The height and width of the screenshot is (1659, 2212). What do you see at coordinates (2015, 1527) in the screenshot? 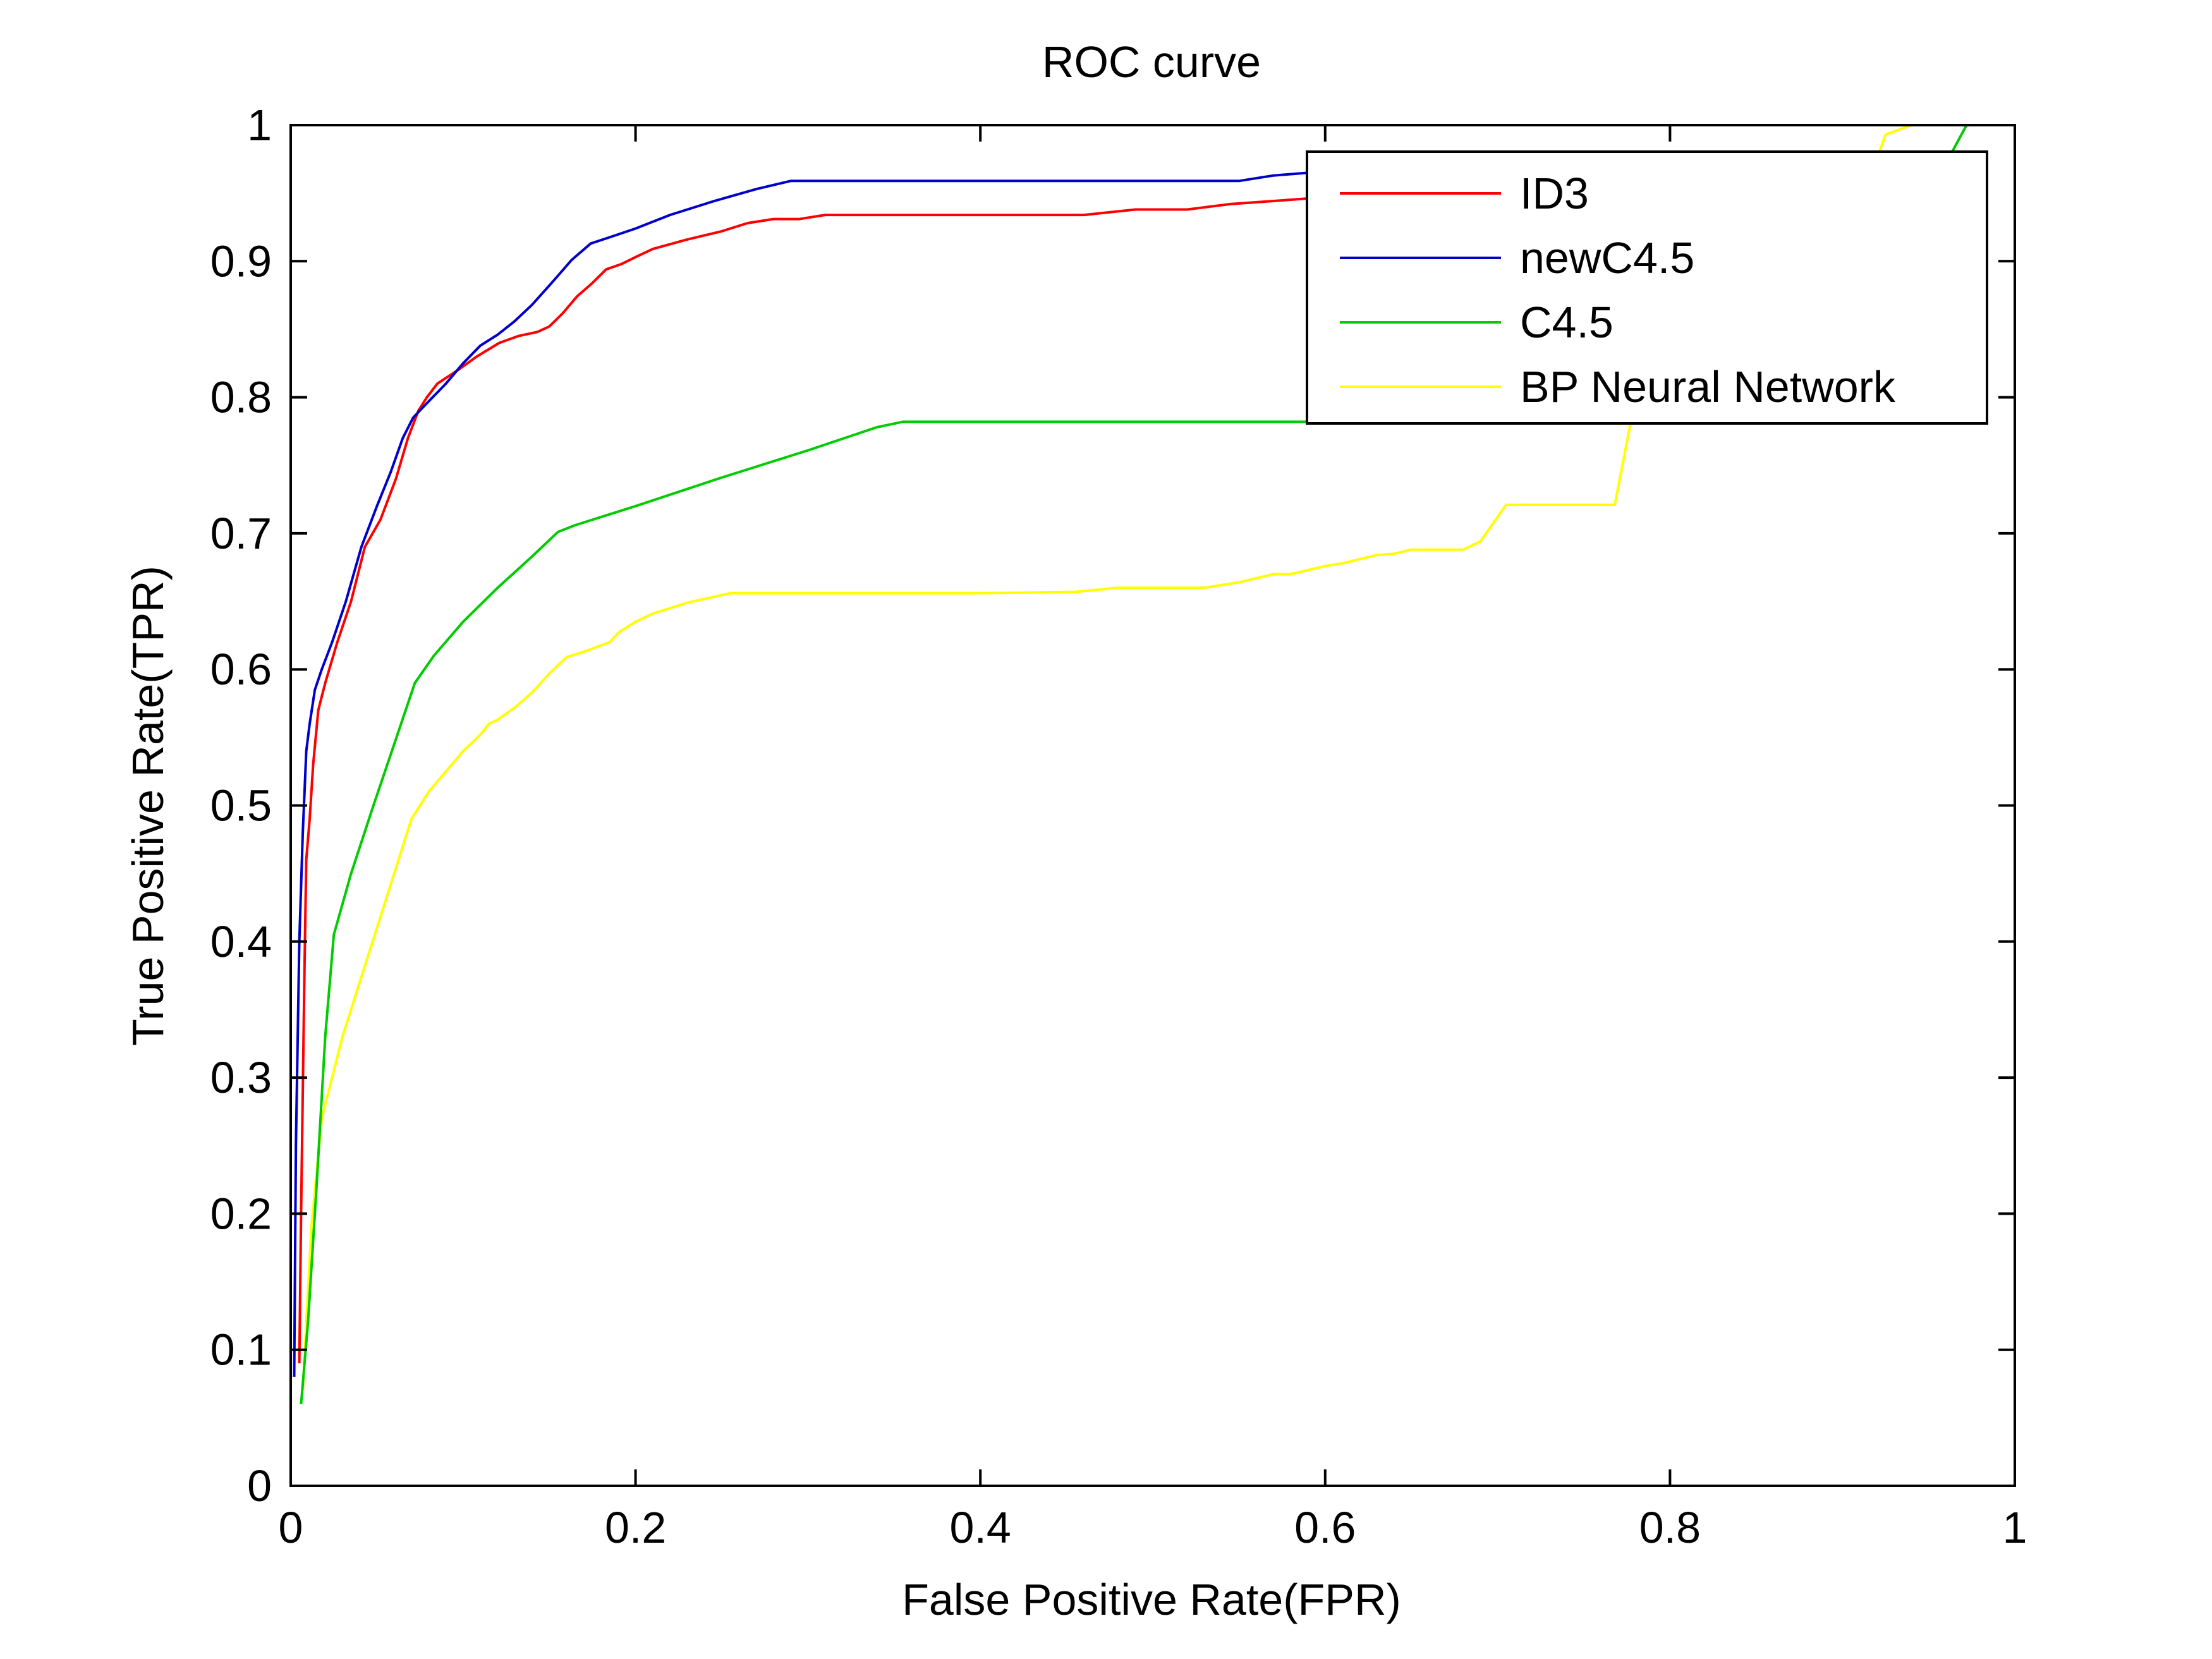
I see `x-tick-label: 1` at bounding box center [2015, 1527].